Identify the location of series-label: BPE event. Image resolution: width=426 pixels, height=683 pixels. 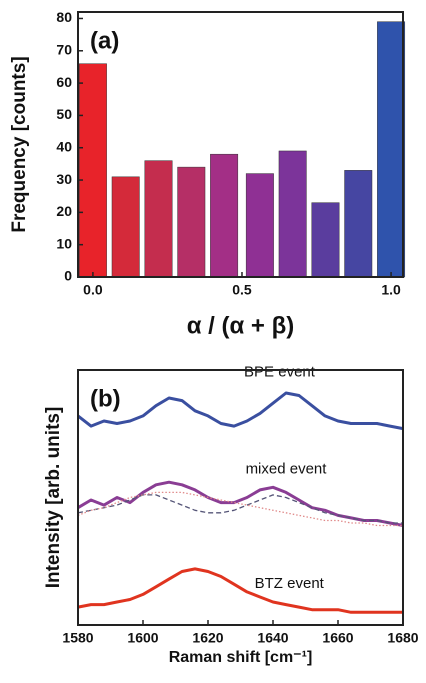
(280, 372).